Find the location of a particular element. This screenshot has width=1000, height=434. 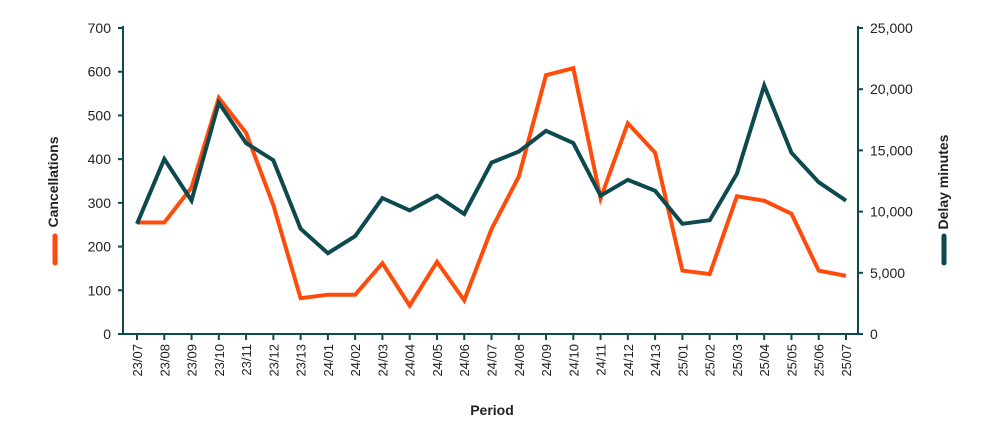

x-tick-label: 24/03 is located at coordinates (382, 360).